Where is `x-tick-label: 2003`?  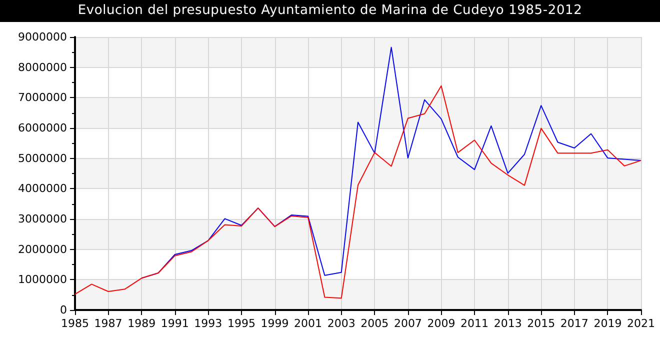 x-tick-label: 2003 is located at coordinates (341, 323).